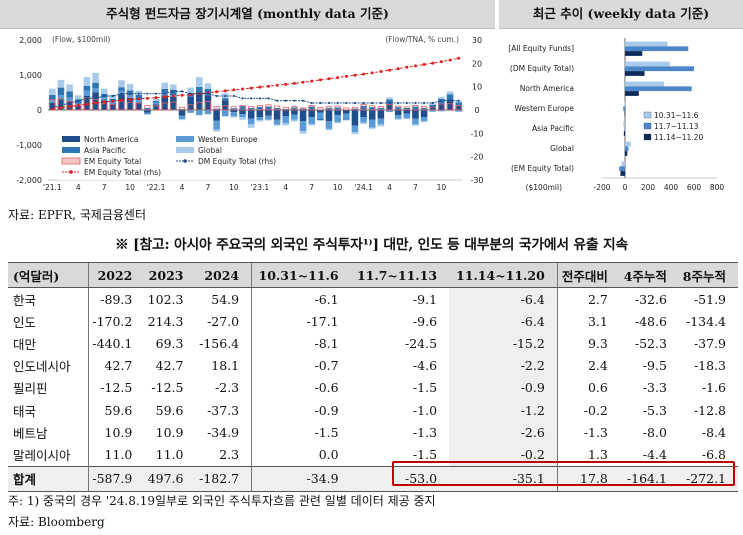 The width and height of the screenshot is (743, 535). I want to click on value-cell: 2.7, so click(588, 299).